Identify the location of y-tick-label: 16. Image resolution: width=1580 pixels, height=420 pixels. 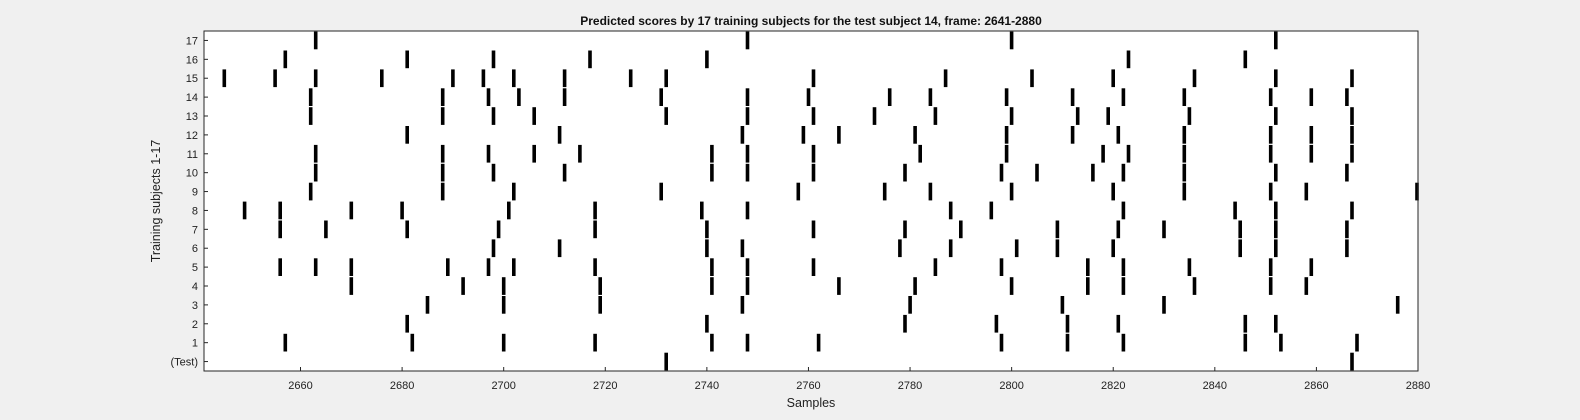
(192, 60).